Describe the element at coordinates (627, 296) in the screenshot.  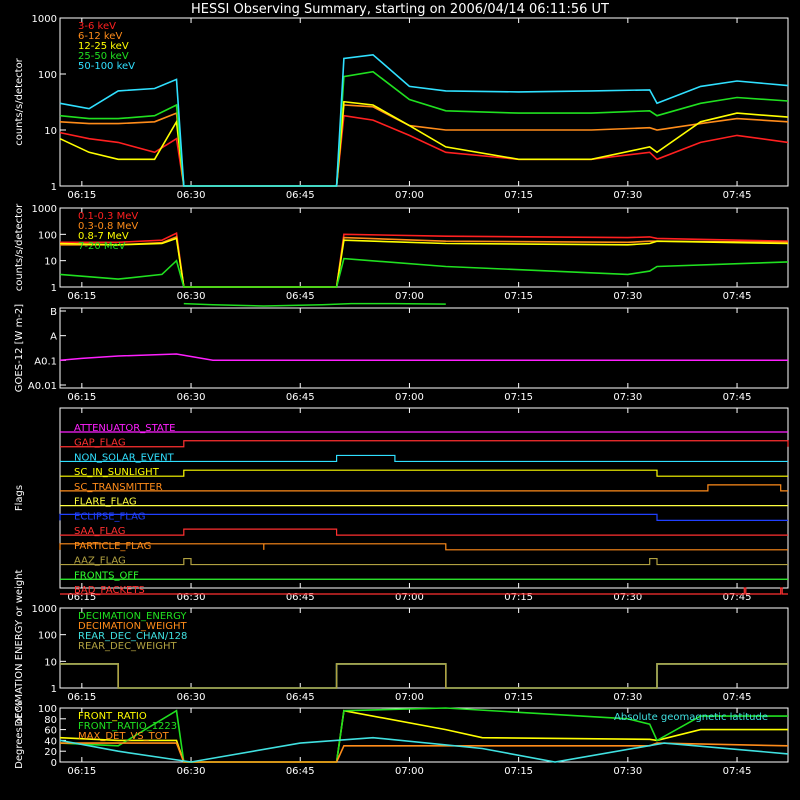
I see `panel-1-xtick-label: 07:30` at that location.